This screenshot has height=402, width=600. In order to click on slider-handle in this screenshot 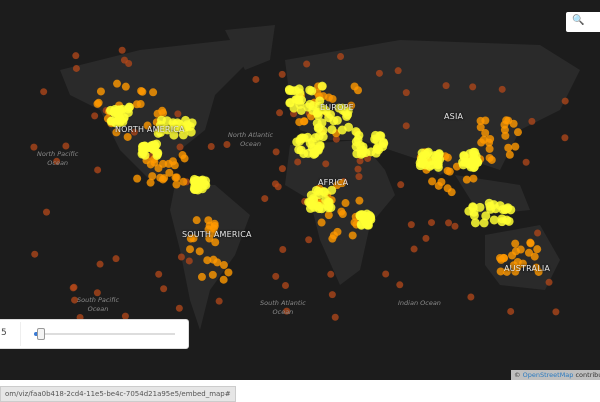, I will do `click(40, 334)`.